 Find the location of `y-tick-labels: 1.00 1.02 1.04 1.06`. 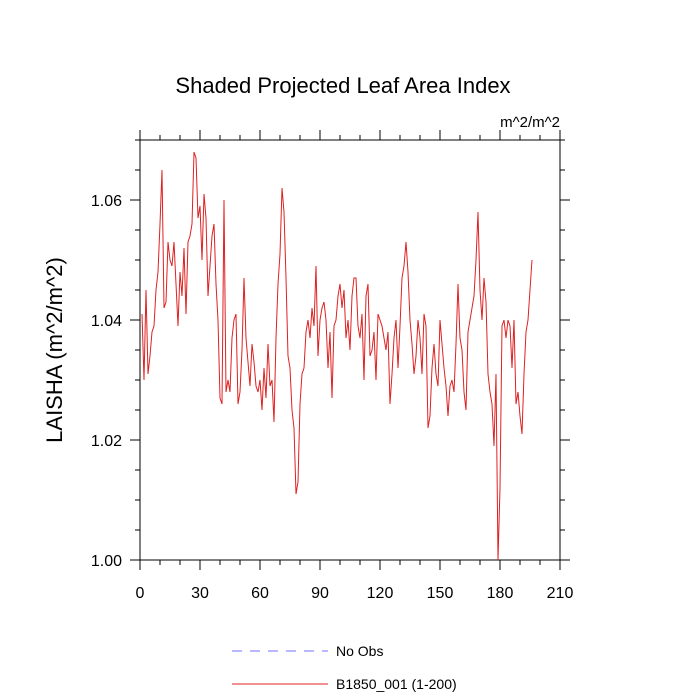

y-tick-labels: 1.00 1.02 1.04 1.06 is located at coordinates (106, 381).